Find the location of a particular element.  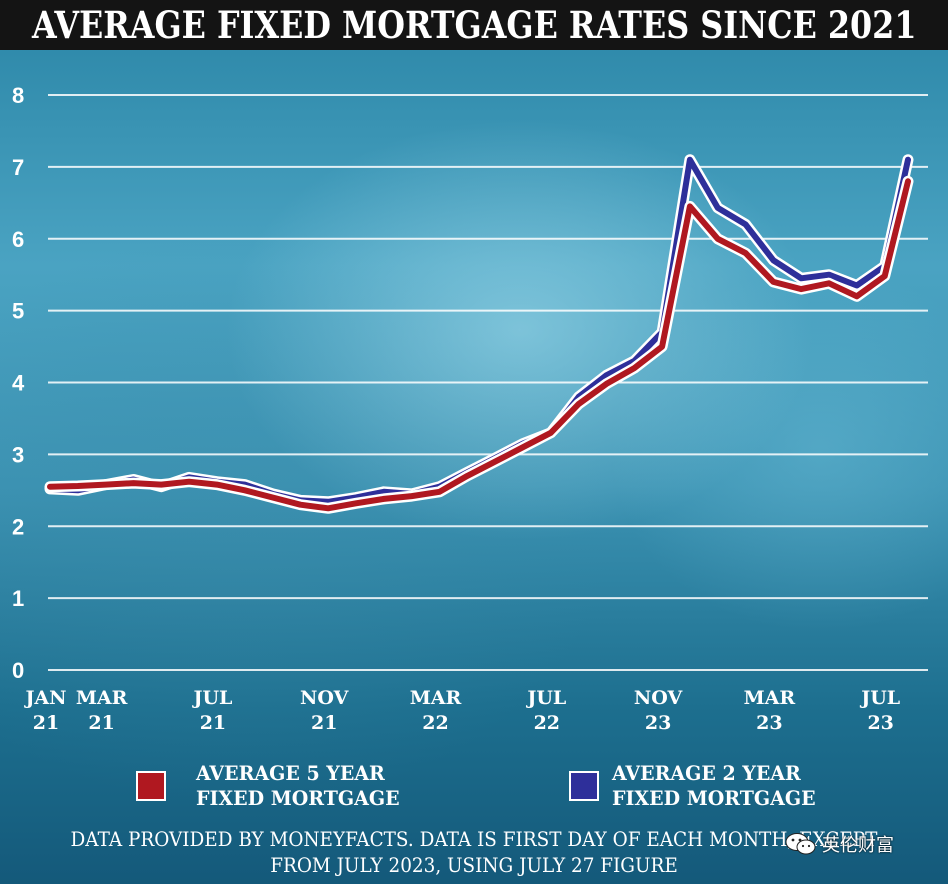

chart-title: AVERAGE FIXED MORTGAGE RATES SINCE 2021 is located at coordinates (474, 25).